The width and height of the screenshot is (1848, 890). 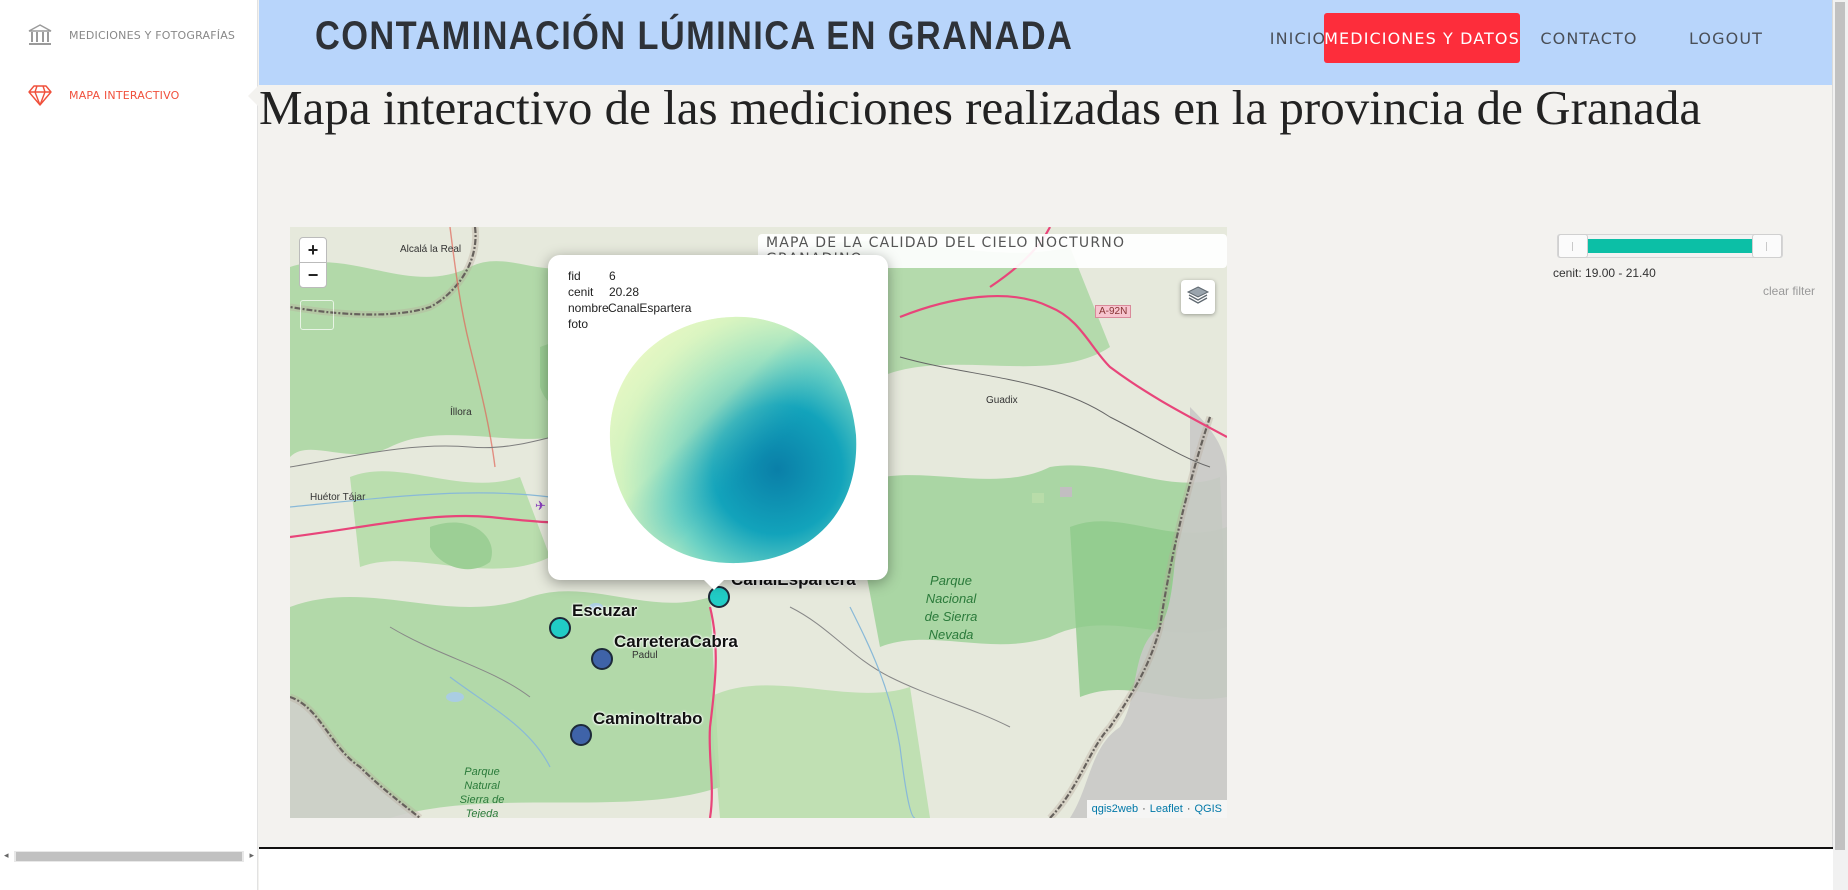 I want to click on sky-photo-image, so click(x=733, y=440).